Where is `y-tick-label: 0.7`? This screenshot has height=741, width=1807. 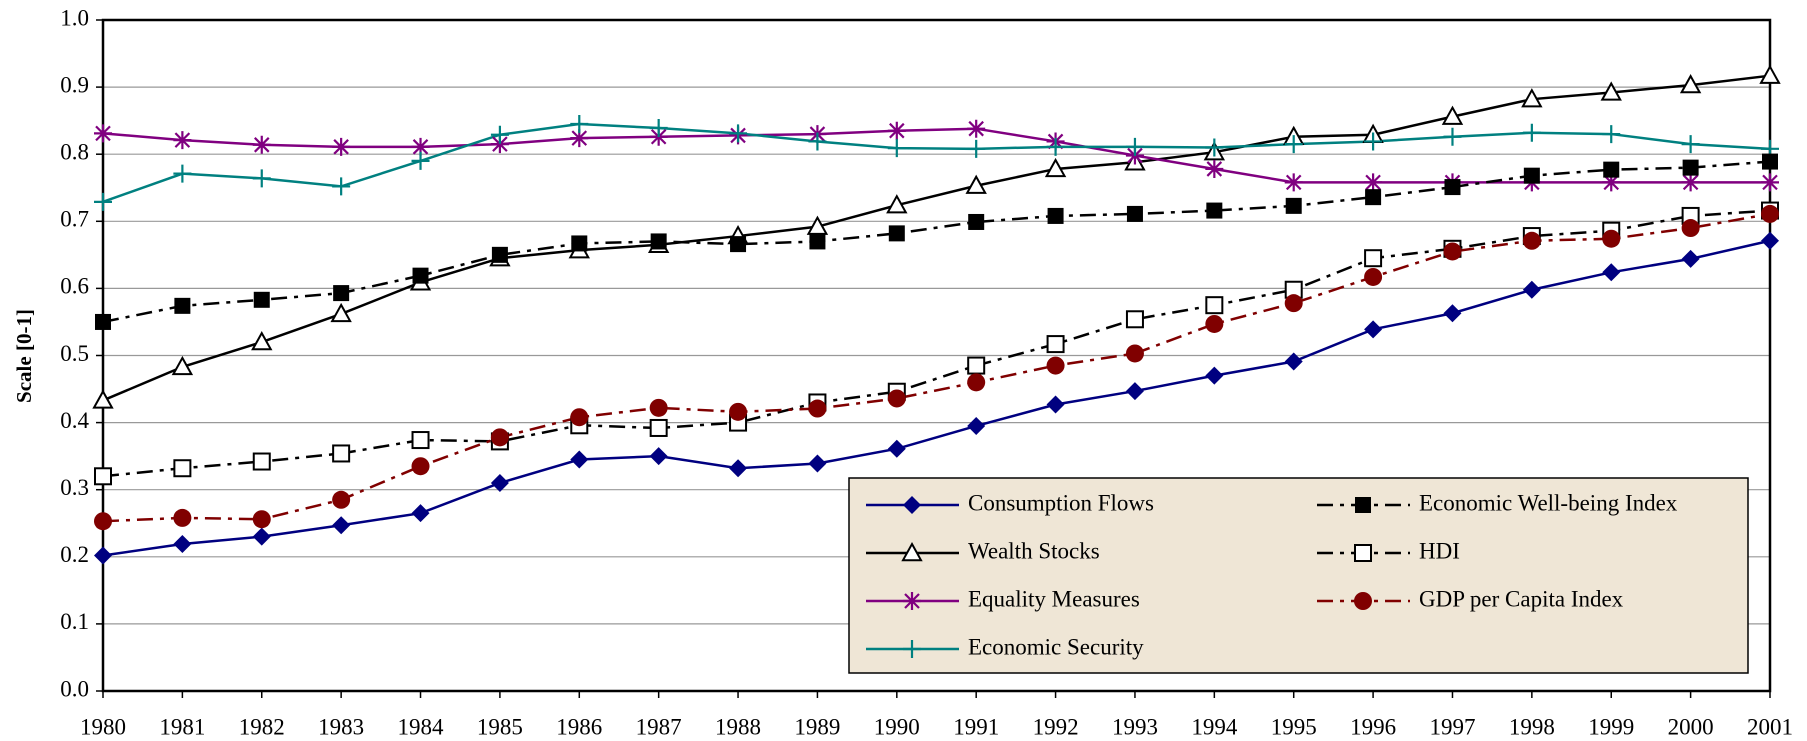 y-tick-label: 0.7 is located at coordinates (74, 219).